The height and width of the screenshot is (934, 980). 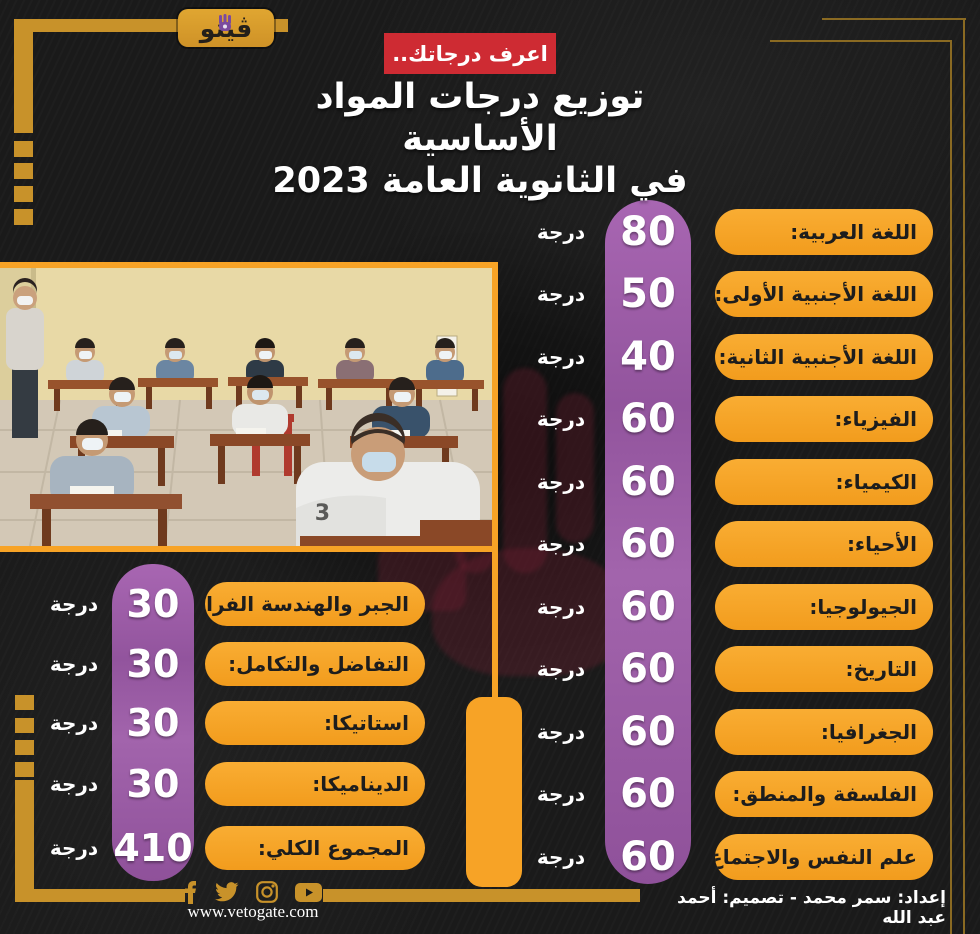 I want to click on total-label: المجموع الكلي:, so click(x=333, y=848).